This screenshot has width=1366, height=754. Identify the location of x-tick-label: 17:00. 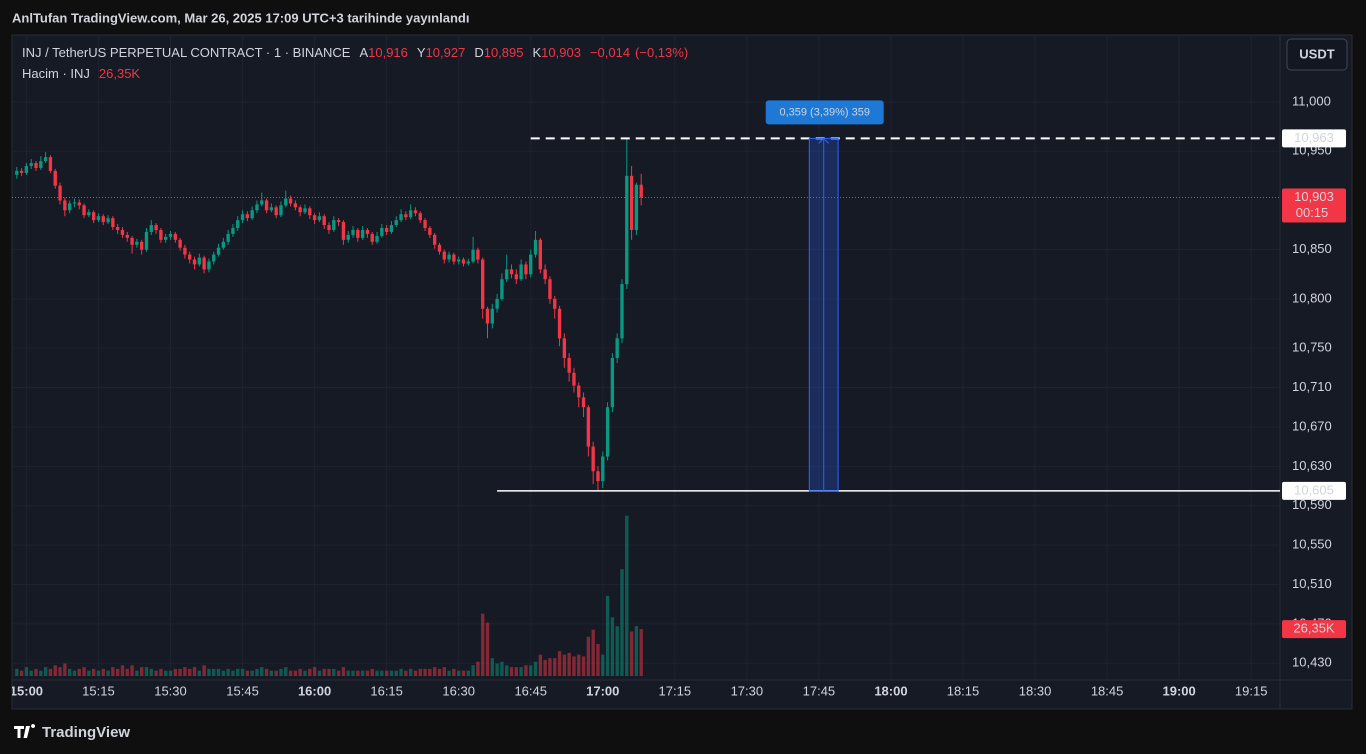
(602, 690).